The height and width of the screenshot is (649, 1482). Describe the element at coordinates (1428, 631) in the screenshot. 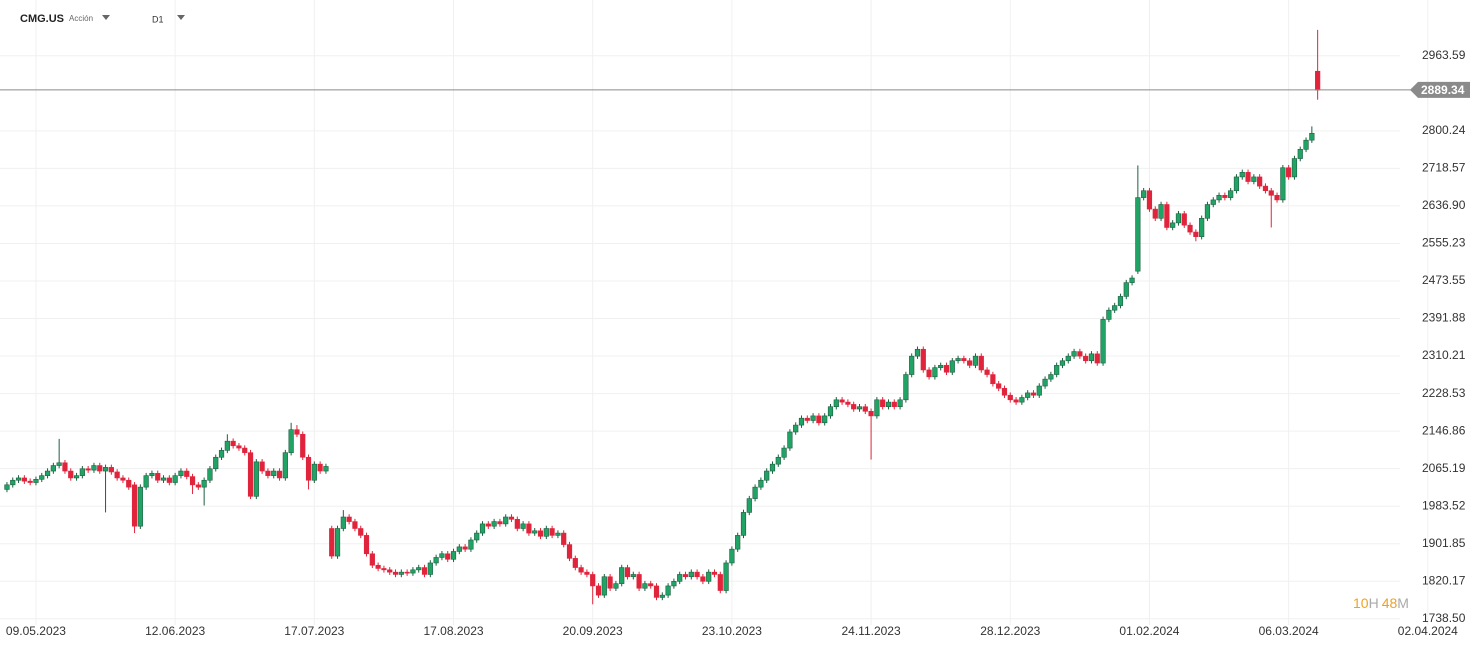

I see `x-tick-label: 02.04.2024` at that location.